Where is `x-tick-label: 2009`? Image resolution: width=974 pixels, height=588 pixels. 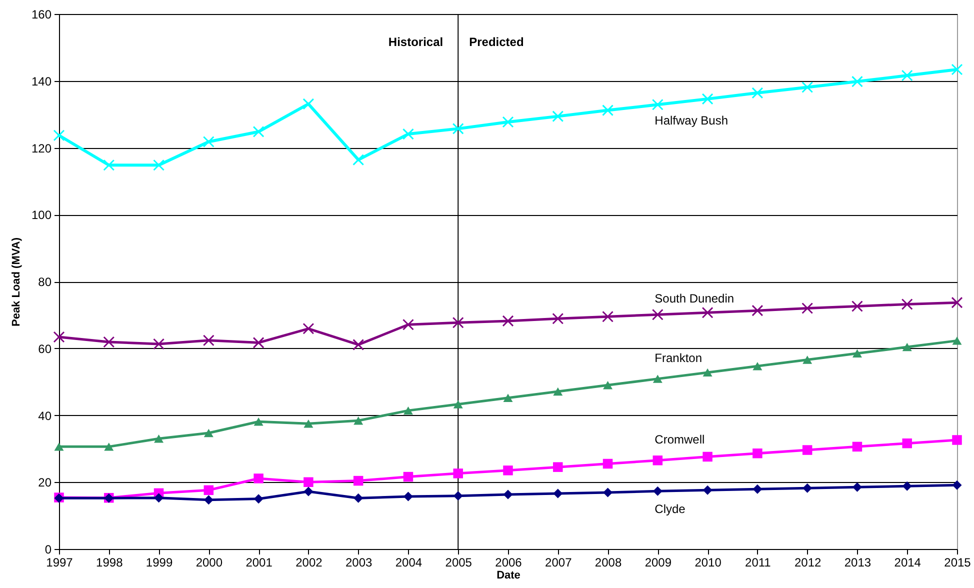
x-tick-label: 2009 is located at coordinates (658, 563).